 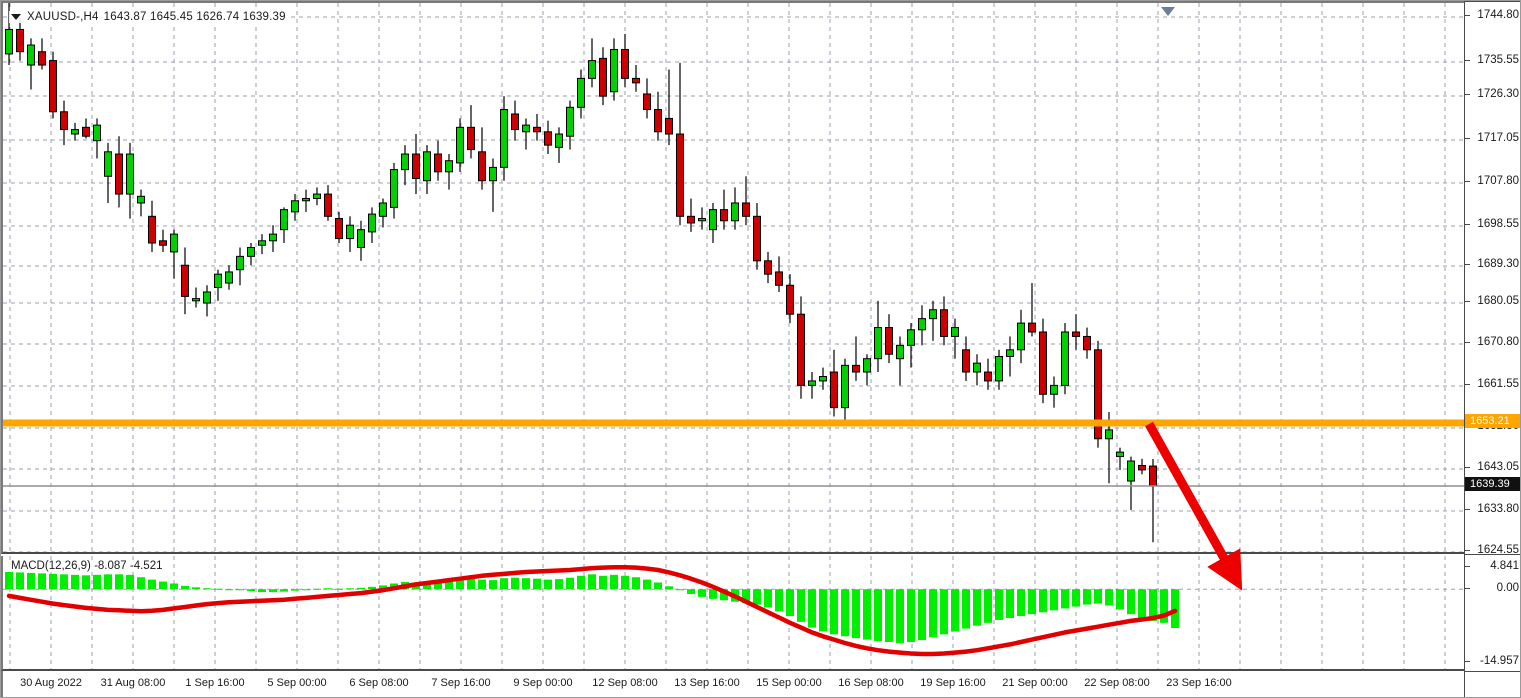 What do you see at coordinates (953, 683) in the screenshot?
I see `time-axis-label: 19 Sep 16:00` at bounding box center [953, 683].